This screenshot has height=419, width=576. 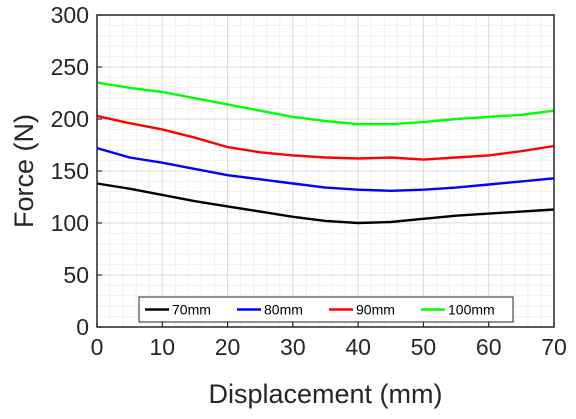 What do you see at coordinates (228, 347) in the screenshot?
I see `x-tick-label: 20` at bounding box center [228, 347].